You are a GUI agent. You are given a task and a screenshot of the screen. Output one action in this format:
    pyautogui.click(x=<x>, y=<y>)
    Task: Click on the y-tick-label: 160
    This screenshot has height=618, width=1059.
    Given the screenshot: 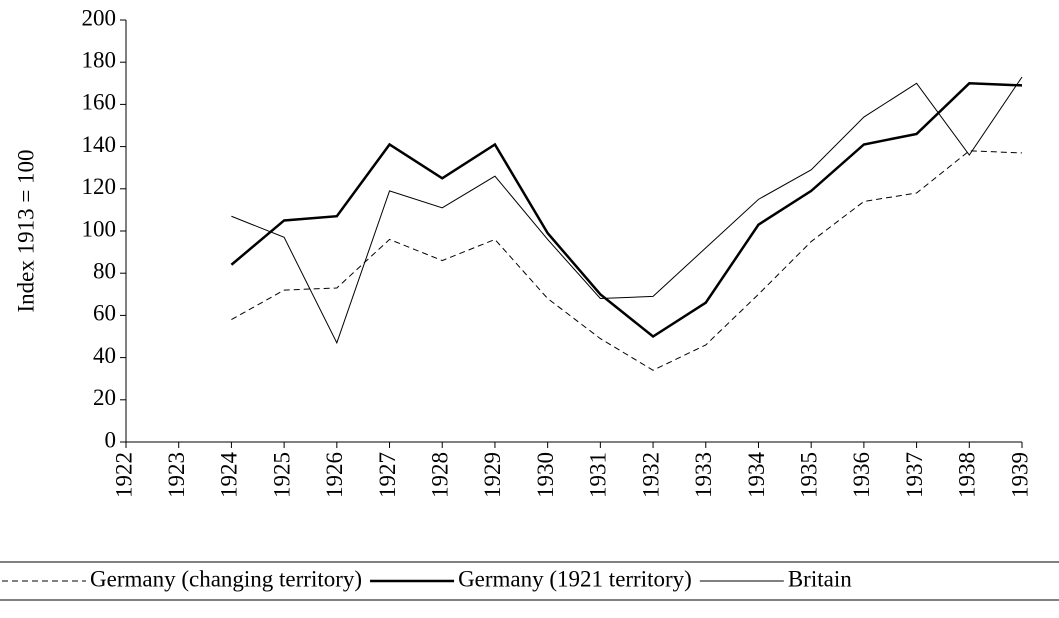 What is the action you would take?
    pyautogui.click(x=99, y=102)
    